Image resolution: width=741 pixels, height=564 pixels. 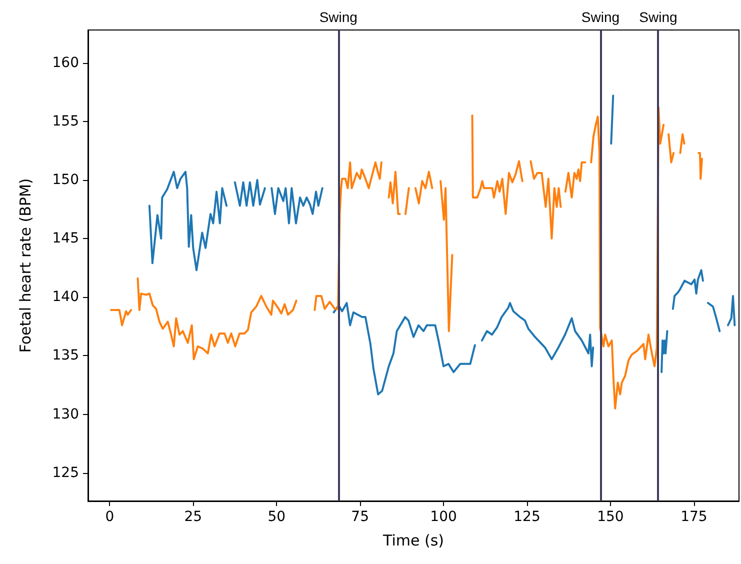 I want to click on y-tick-label: 130, so click(x=65, y=414).